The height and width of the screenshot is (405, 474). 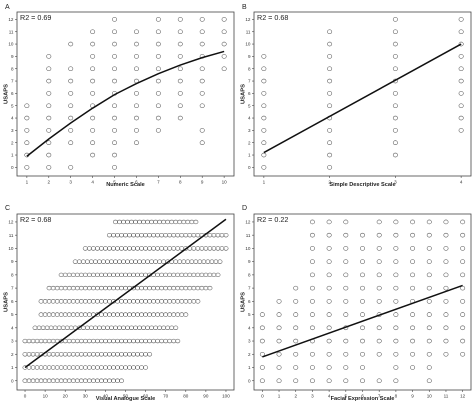 I want to click on x-tick-label: 5, so click(x=114, y=182).